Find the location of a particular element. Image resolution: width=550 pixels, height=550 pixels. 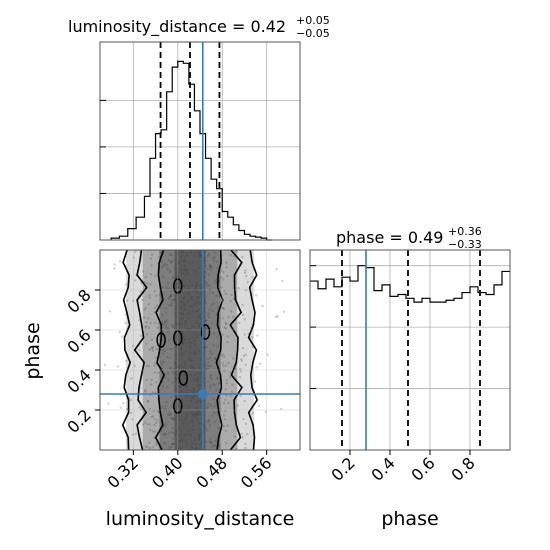

contour-line is located at coordinates (219, 350).